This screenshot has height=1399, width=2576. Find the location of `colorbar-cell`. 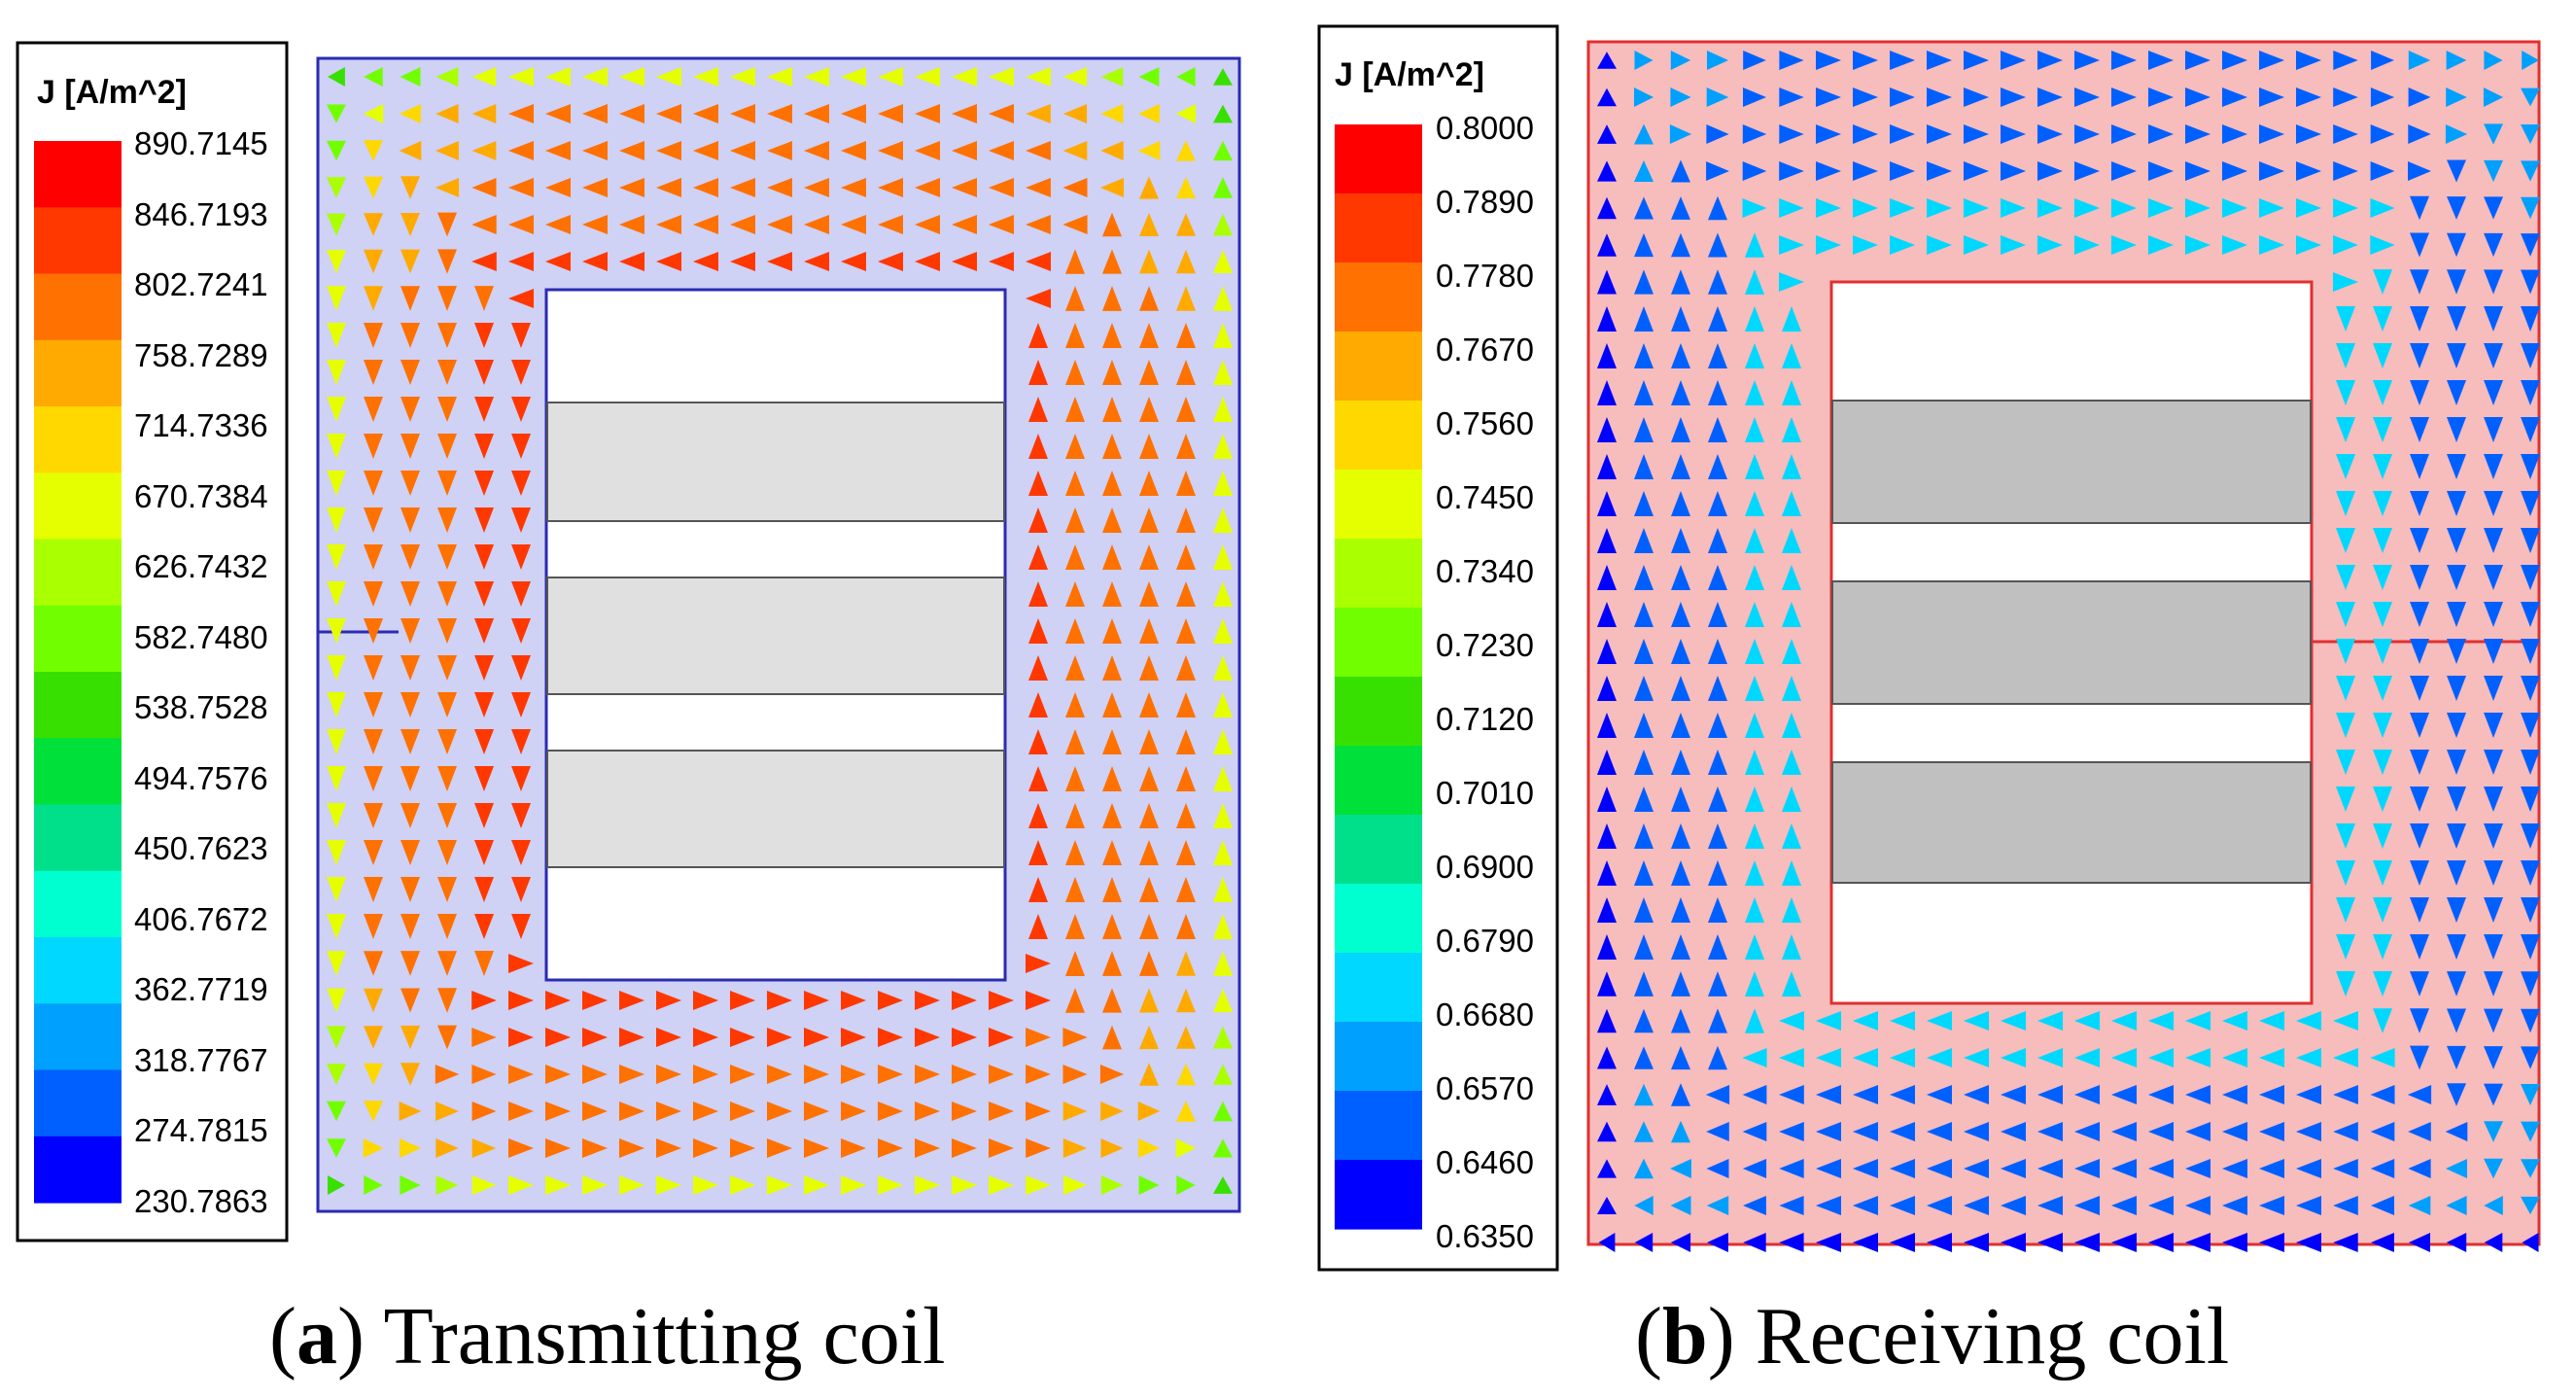

colorbar-cell is located at coordinates (1378, 850).